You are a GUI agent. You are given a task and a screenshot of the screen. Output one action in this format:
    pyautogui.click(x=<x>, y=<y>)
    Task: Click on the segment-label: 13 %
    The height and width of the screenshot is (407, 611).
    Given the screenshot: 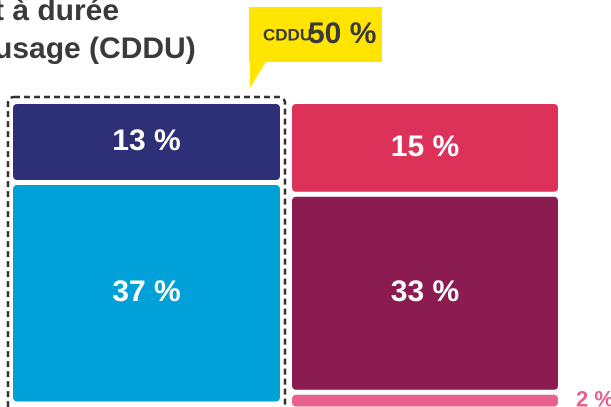 What is the action you would take?
    pyautogui.click(x=146, y=140)
    